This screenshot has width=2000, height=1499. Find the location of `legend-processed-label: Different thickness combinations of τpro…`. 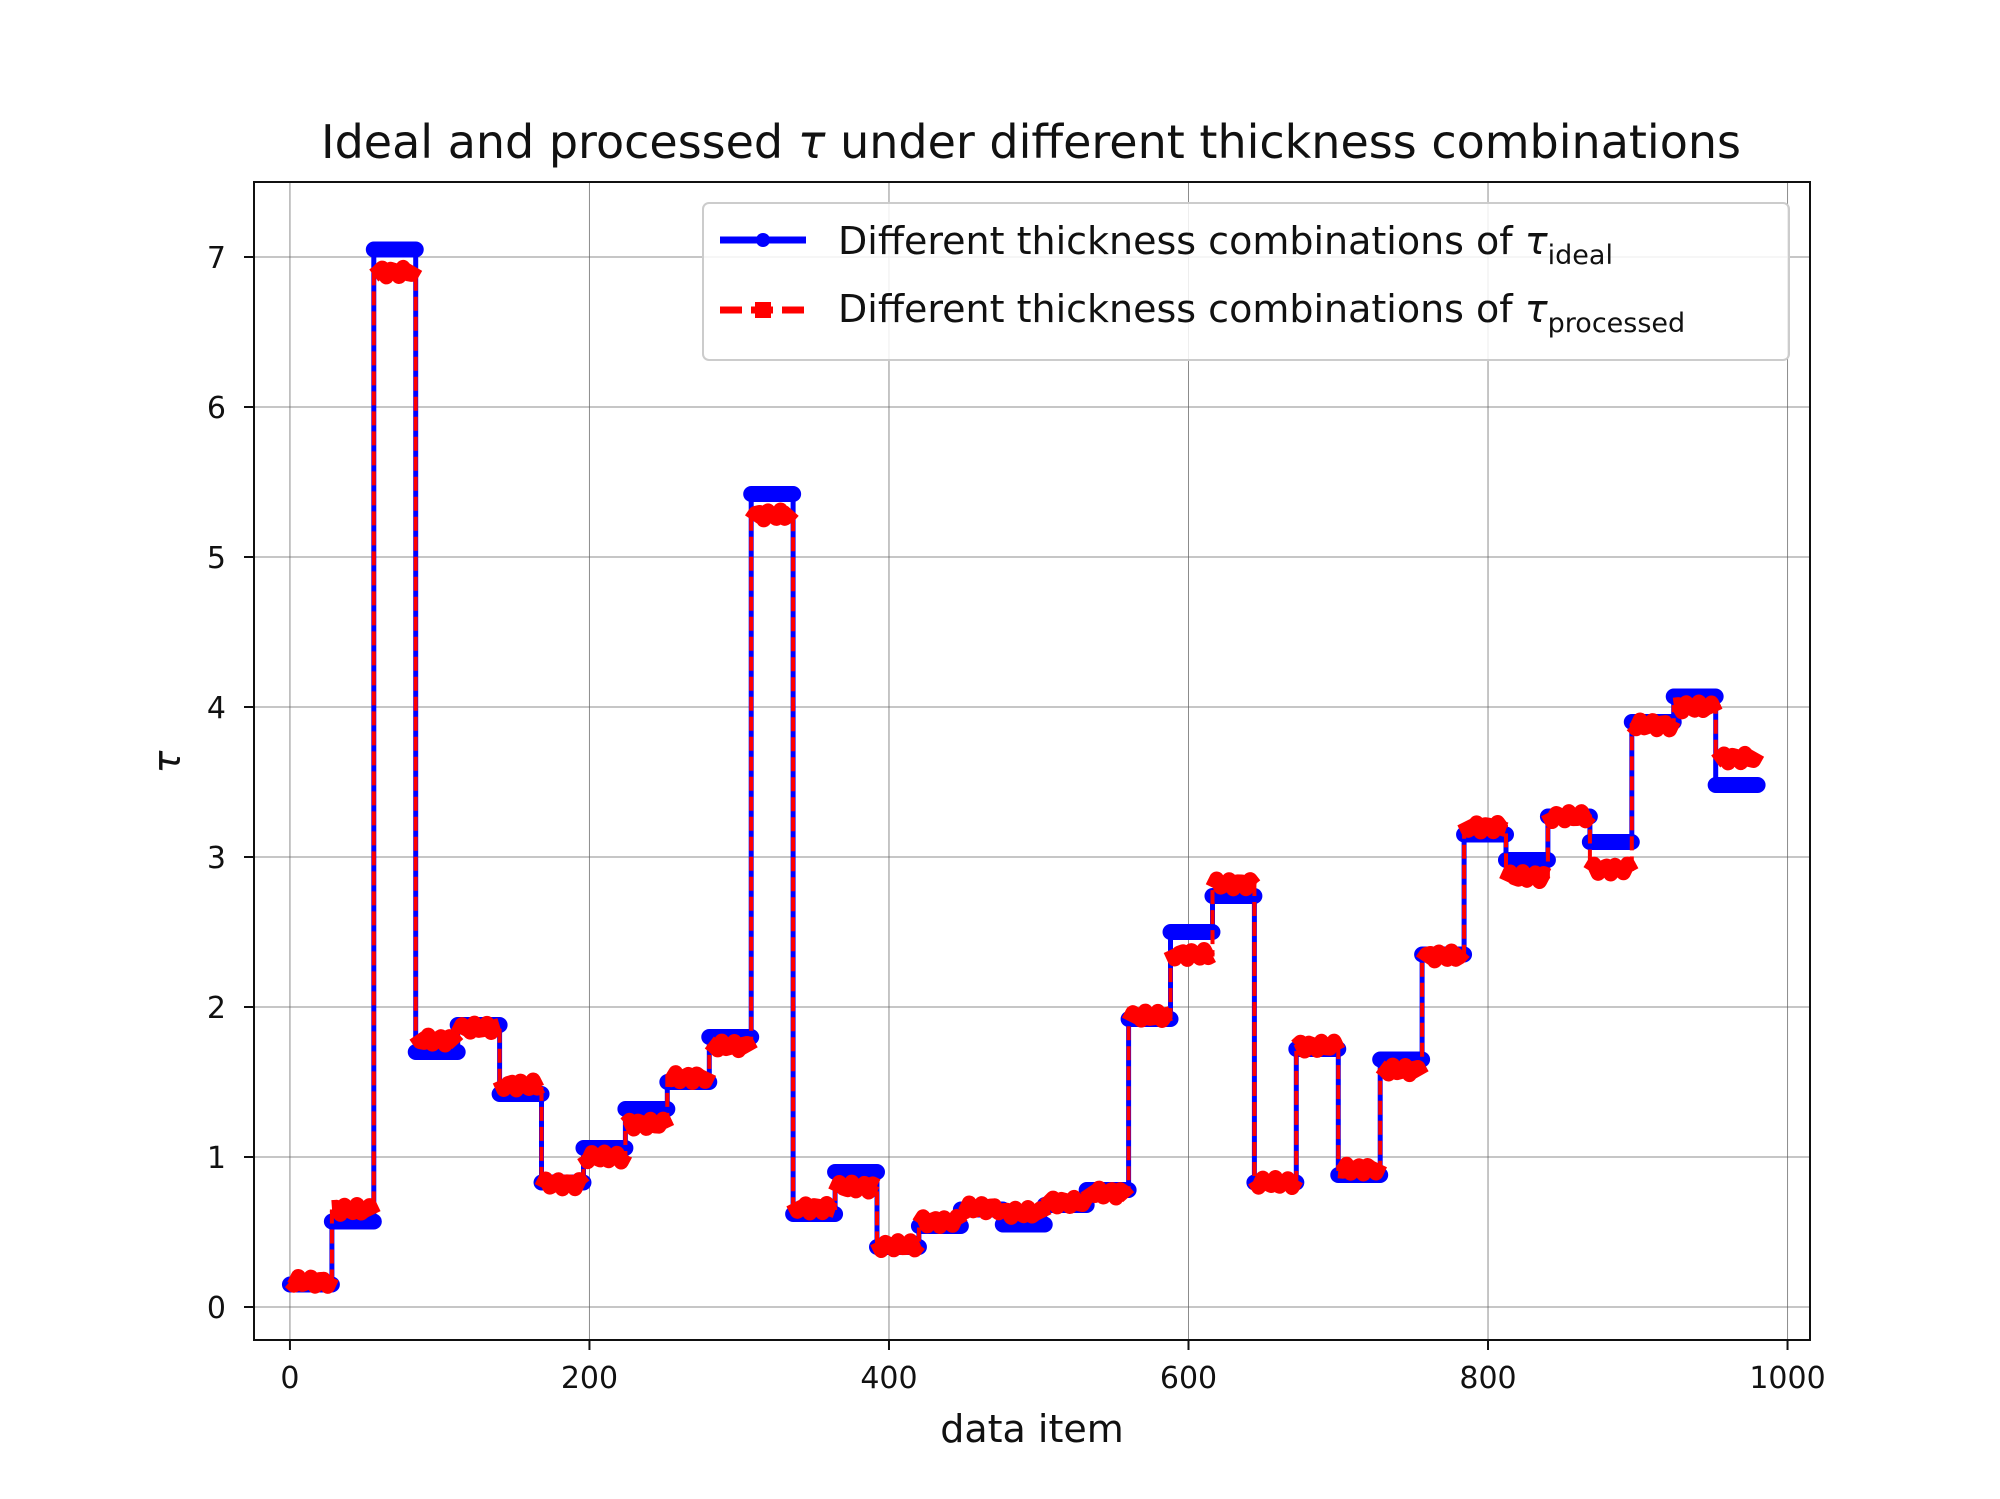

legend-processed-label: Different thickness combinations of τpro… is located at coordinates (1261, 313).